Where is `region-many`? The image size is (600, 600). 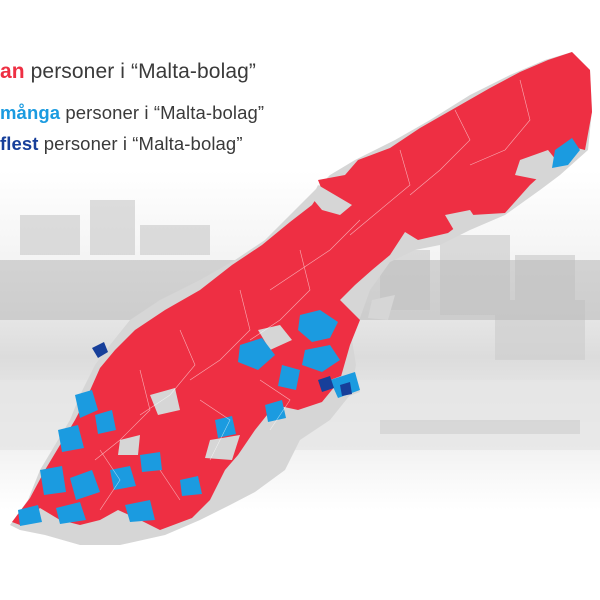 region-many is located at coordinates (566, 153).